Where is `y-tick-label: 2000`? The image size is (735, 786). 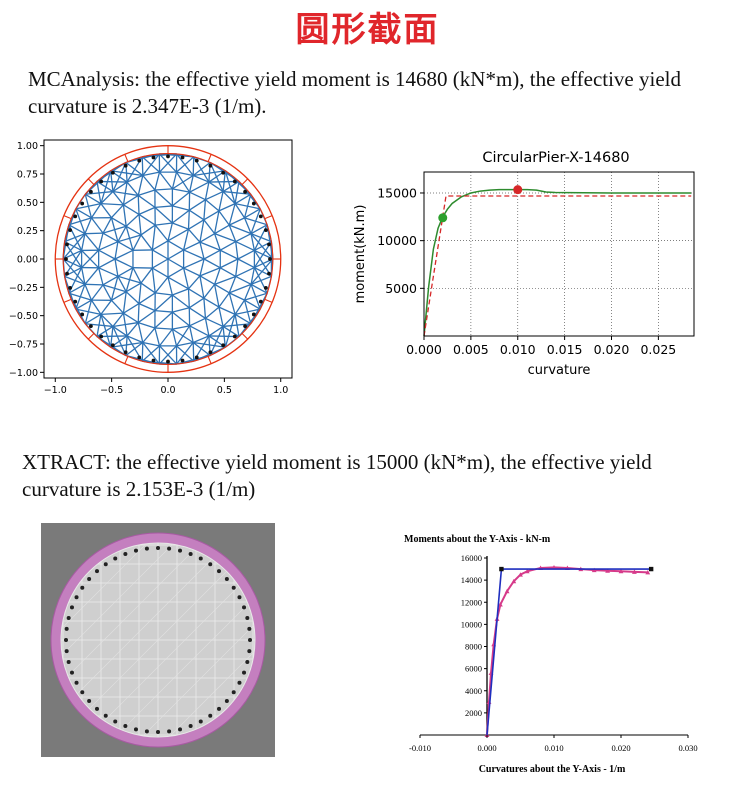 y-tick-label: 2000 is located at coordinates (473, 713).